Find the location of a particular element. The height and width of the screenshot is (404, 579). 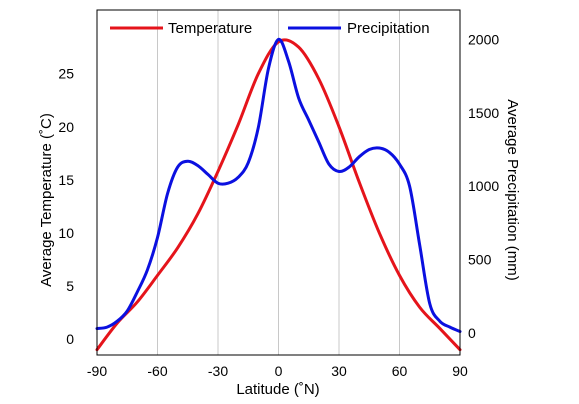

right-axis-label: Average Precipitation (mm) is located at coordinates (512, 189).